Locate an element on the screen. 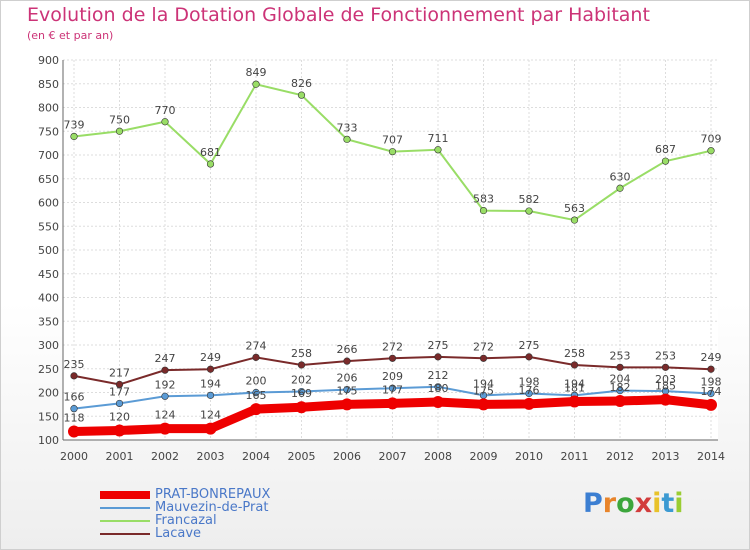 This screenshot has width=750, height=550. logo-letter: o is located at coordinates (625, 503).